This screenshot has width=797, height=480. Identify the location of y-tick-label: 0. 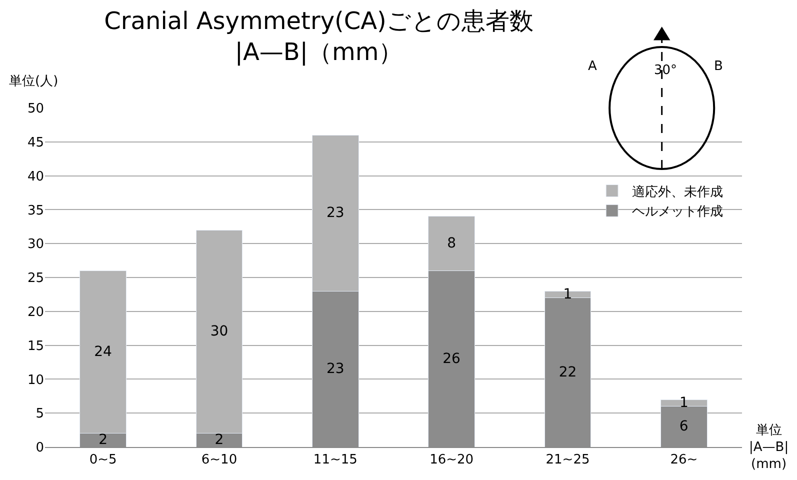
(40, 448).